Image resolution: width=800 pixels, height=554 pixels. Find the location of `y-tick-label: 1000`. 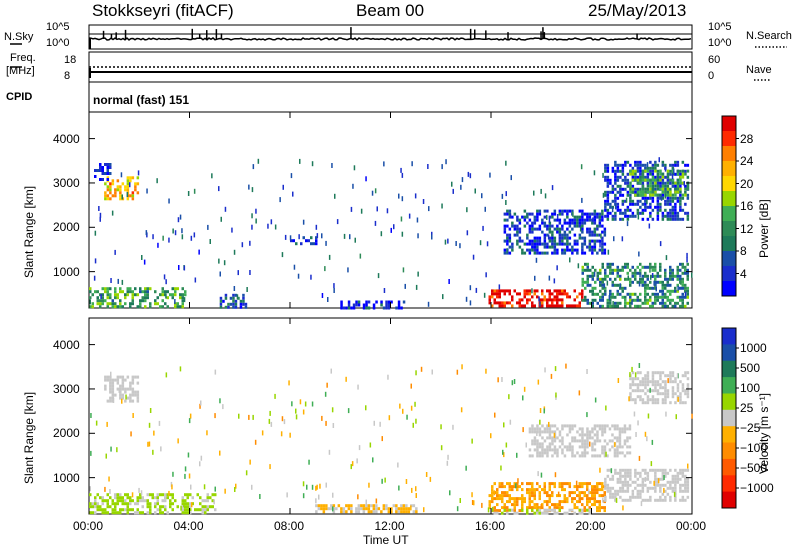

y-tick-label: 1000 is located at coordinates (66, 477).